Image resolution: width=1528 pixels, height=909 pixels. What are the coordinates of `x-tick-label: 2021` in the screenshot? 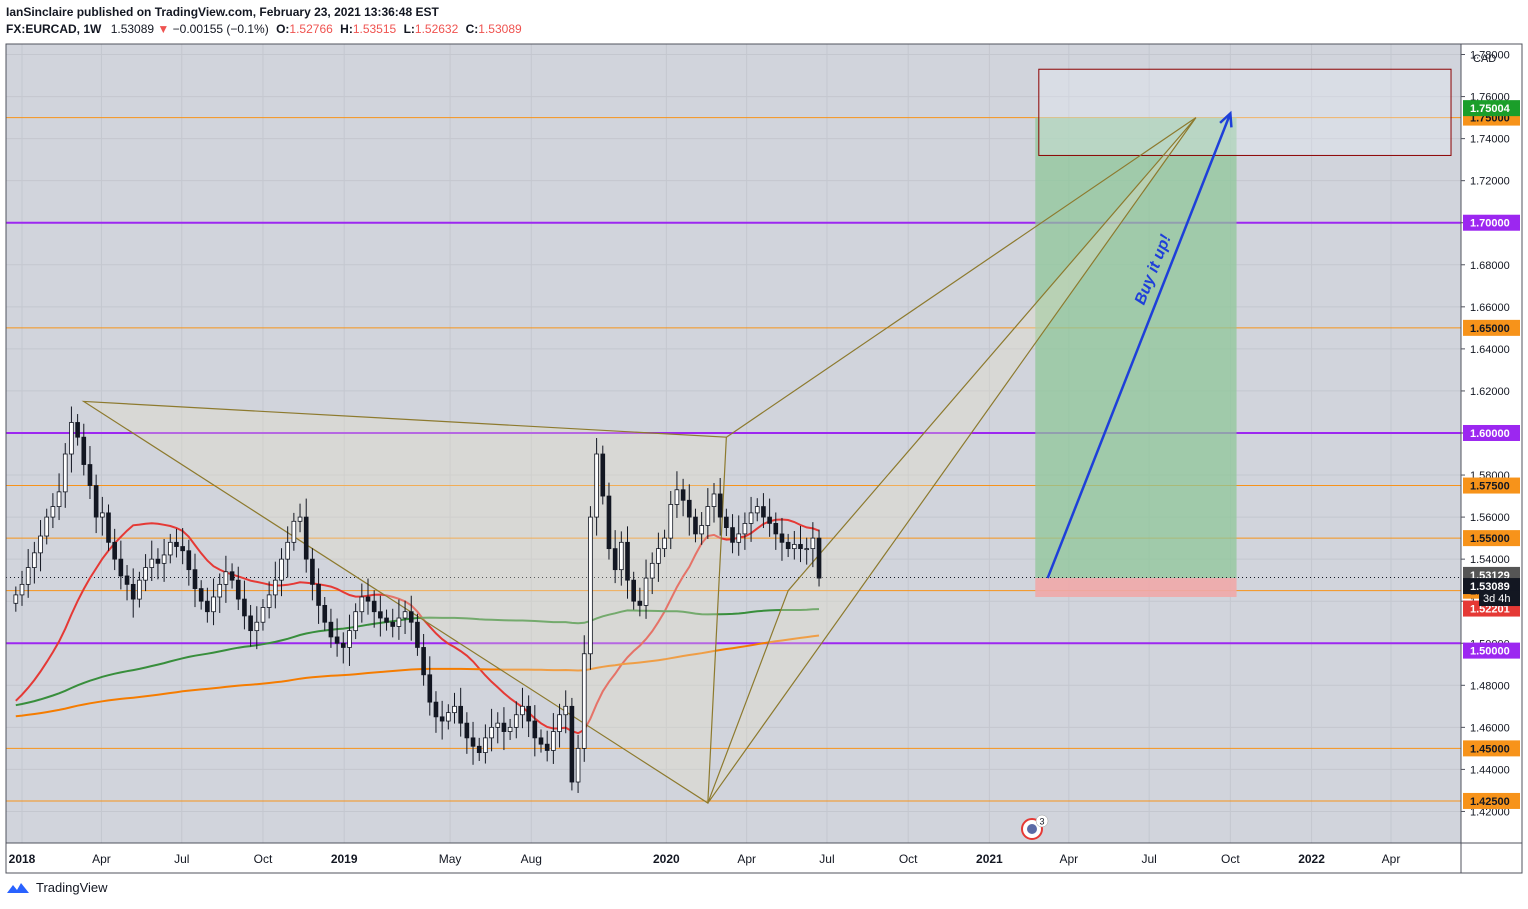 It's located at (989, 859).